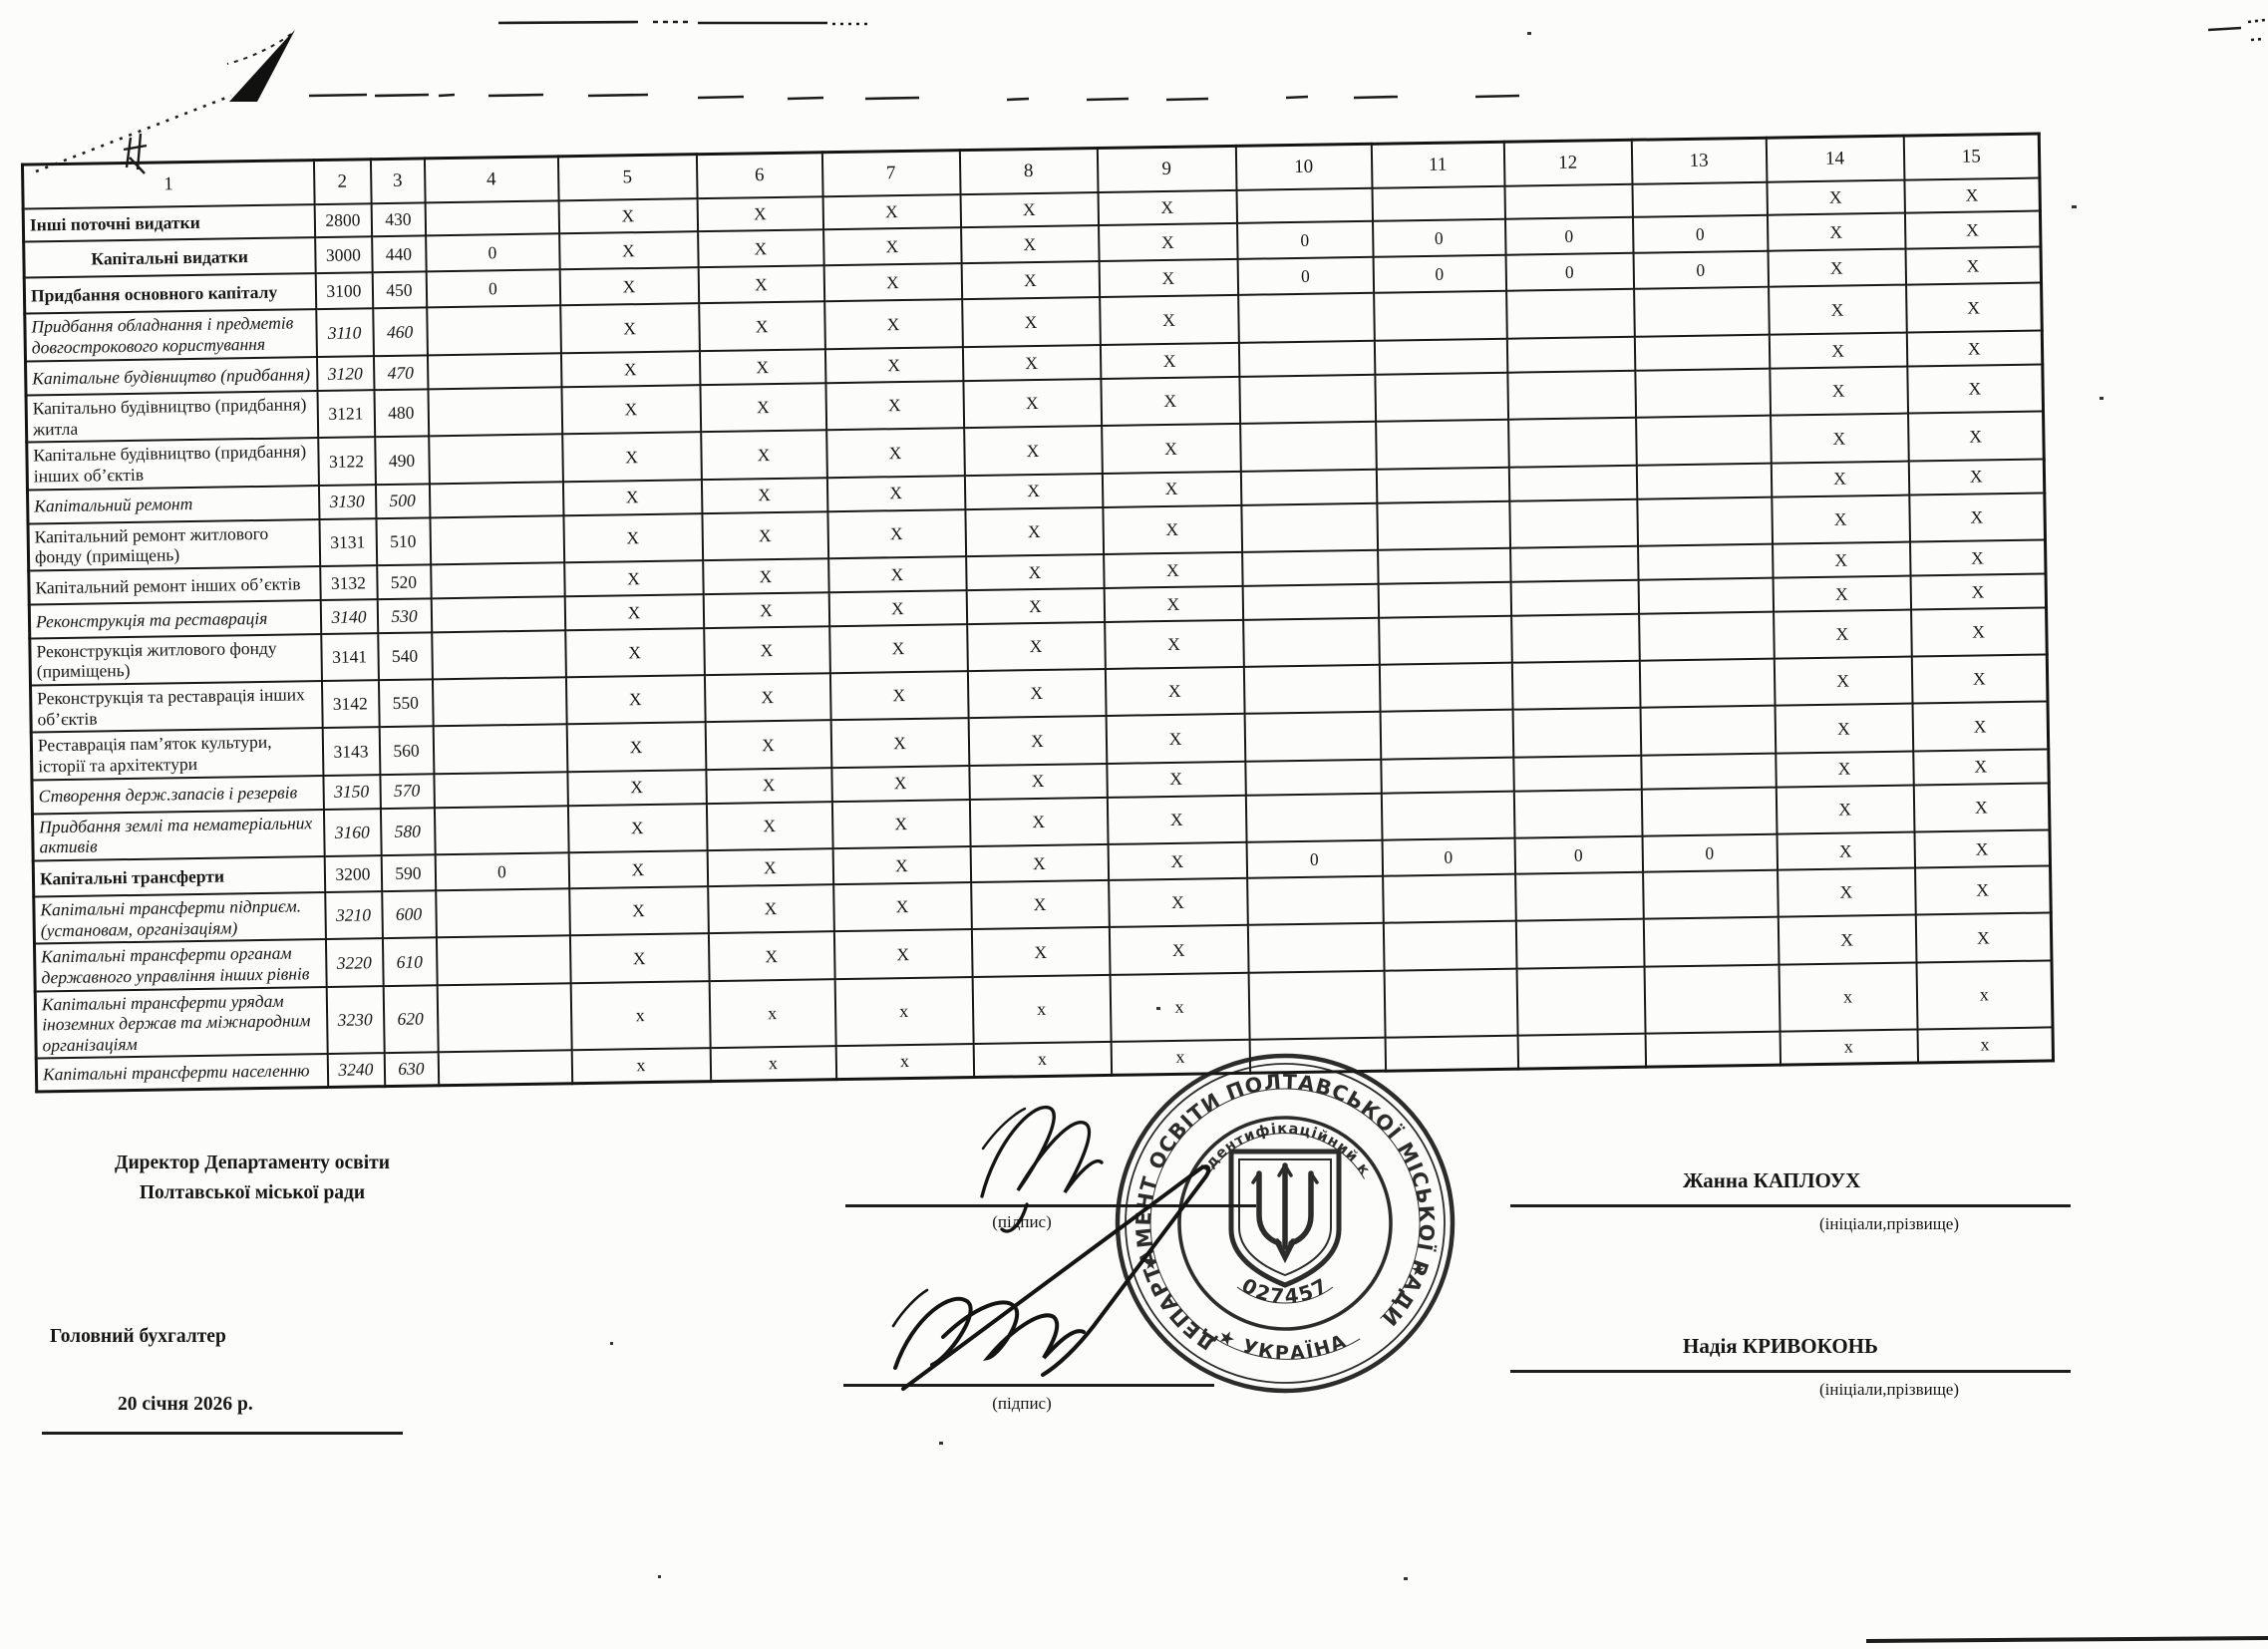 Image resolution: width=2268 pixels, height=1649 pixels. I want to click on top-dash-artifacts, so click(1287, 60).